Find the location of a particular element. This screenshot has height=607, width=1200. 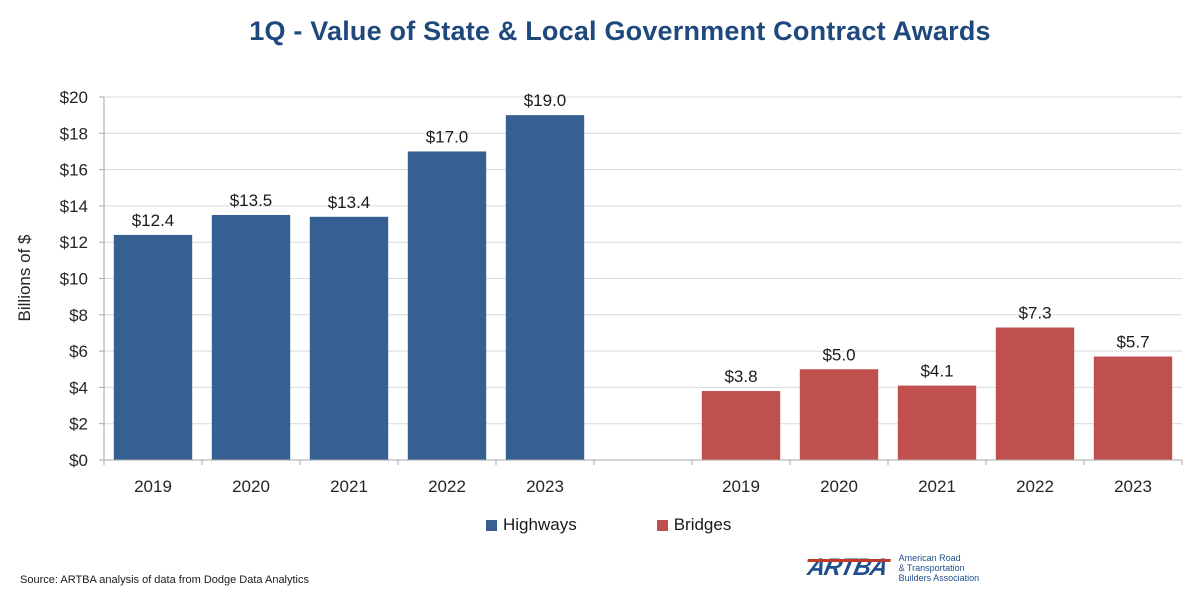

bar-bridges-2019 is located at coordinates (741, 425).